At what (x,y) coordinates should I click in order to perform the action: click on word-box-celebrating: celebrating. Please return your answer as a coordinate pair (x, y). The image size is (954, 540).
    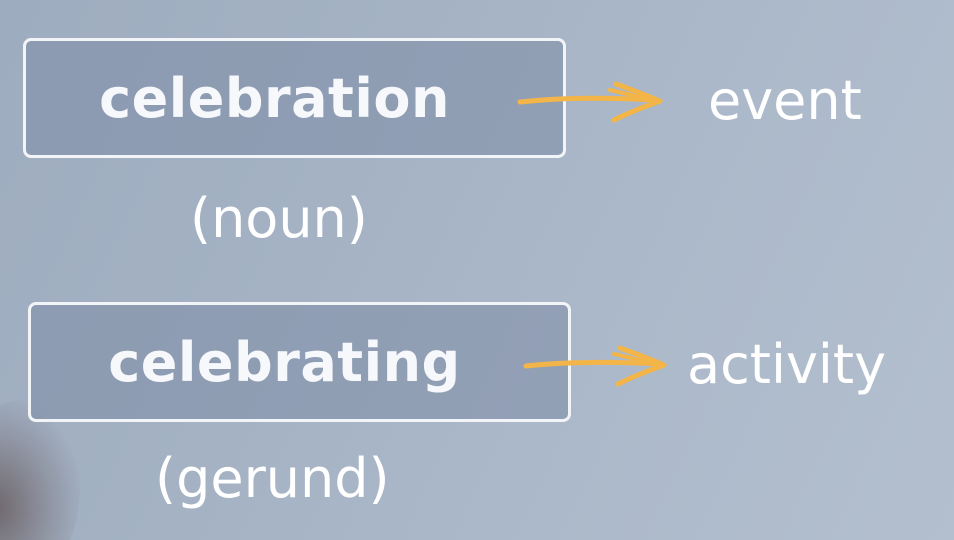
    Looking at the image, I should click on (299, 362).